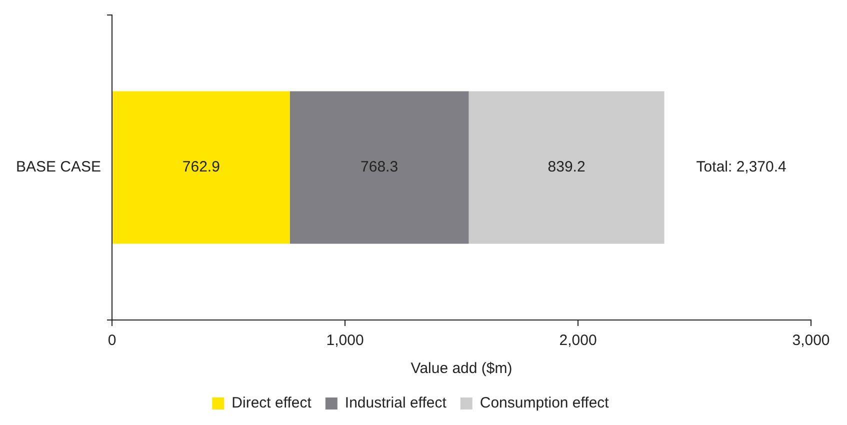  What do you see at coordinates (578, 341) in the screenshot?
I see `x-tick-label: 2,000` at bounding box center [578, 341].